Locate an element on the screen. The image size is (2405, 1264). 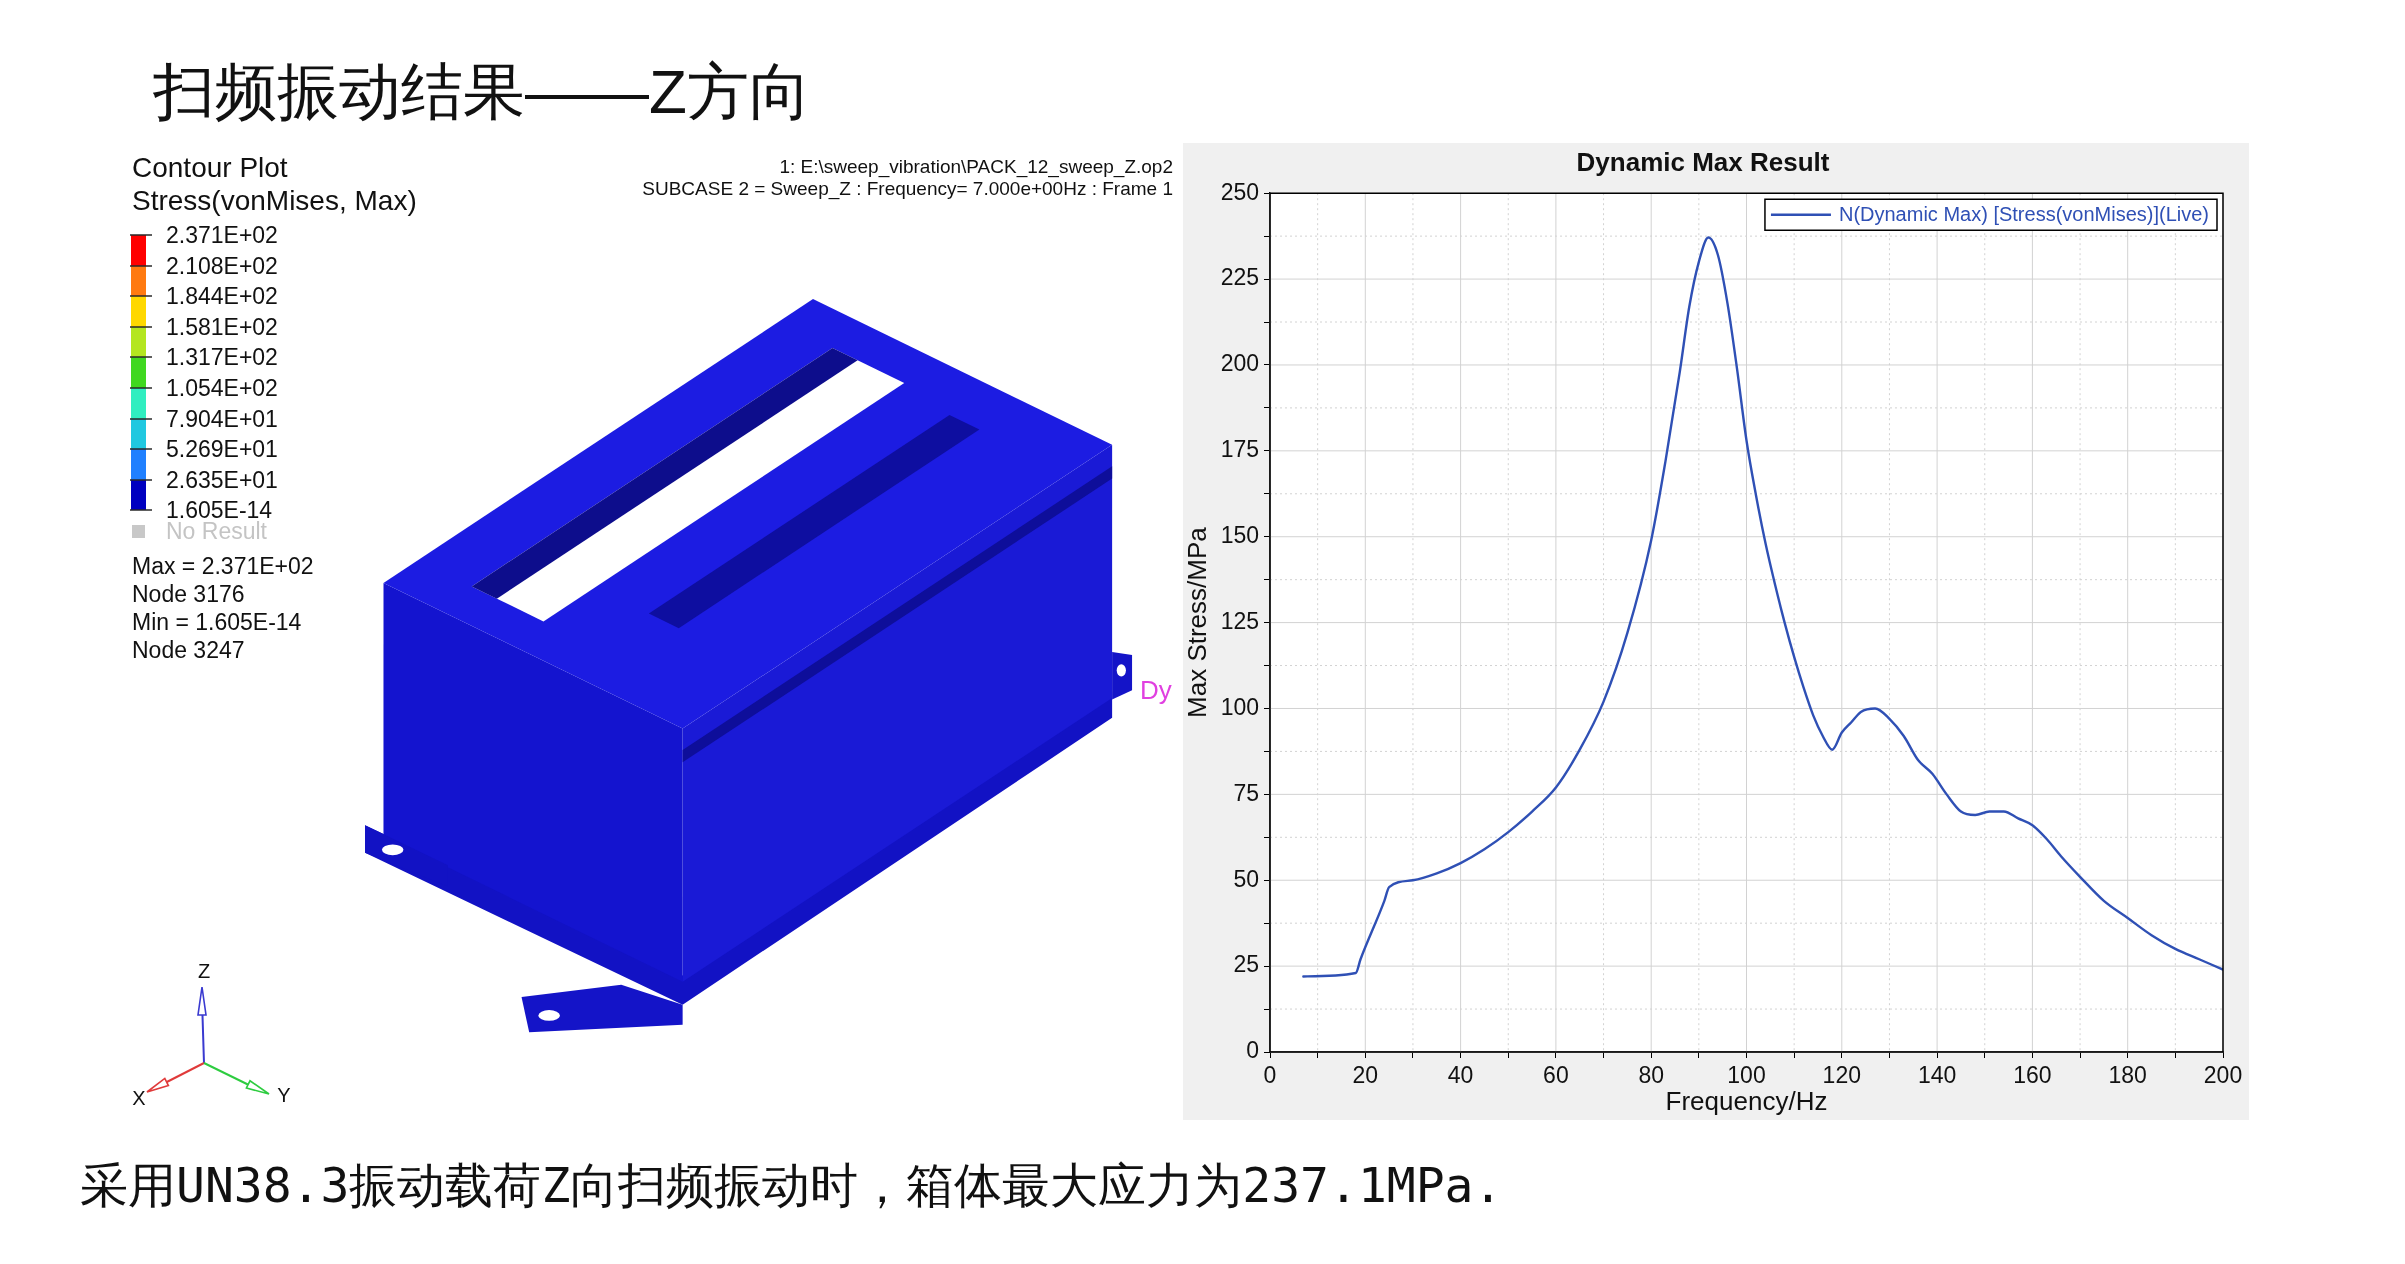
x-tick-label: 180 is located at coordinates (2127, 1075).